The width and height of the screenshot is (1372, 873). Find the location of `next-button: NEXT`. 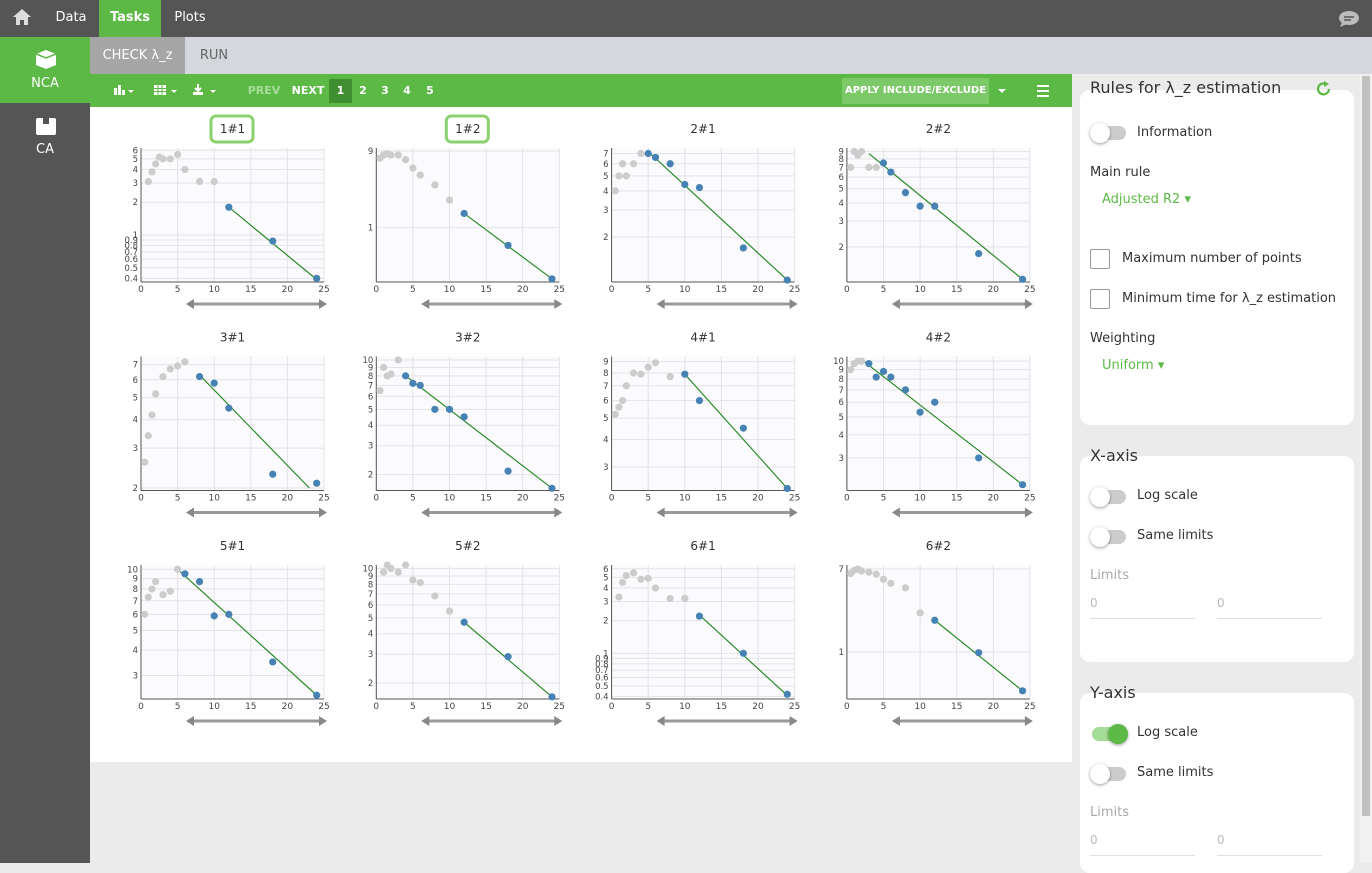

next-button: NEXT is located at coordinates (308, 90).